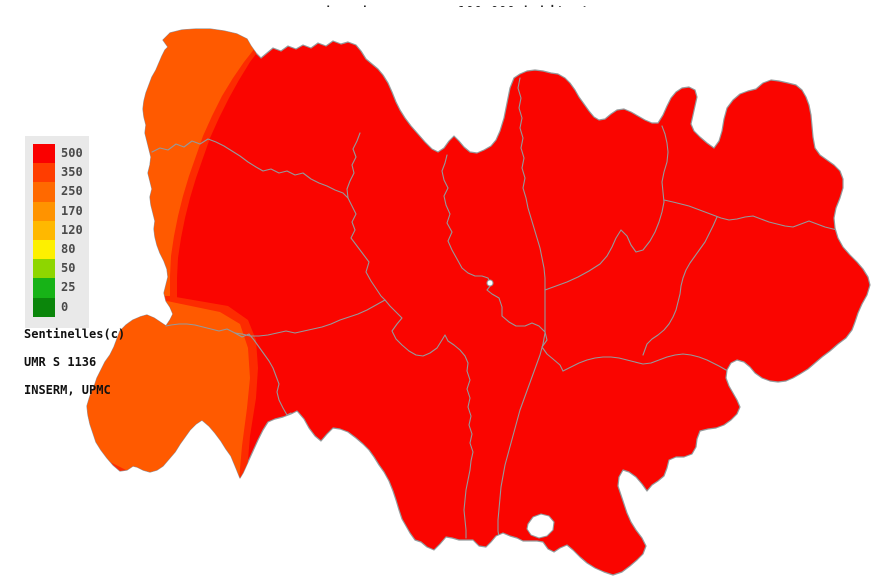 The image size is (875, 583). I want to click on legend-color-bar, so click(44, 230).